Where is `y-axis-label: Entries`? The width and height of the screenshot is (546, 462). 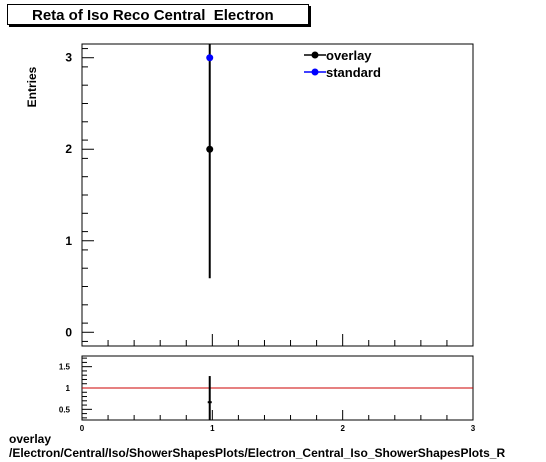 y-axis-label: Entries is located at coordinates (32, 86).